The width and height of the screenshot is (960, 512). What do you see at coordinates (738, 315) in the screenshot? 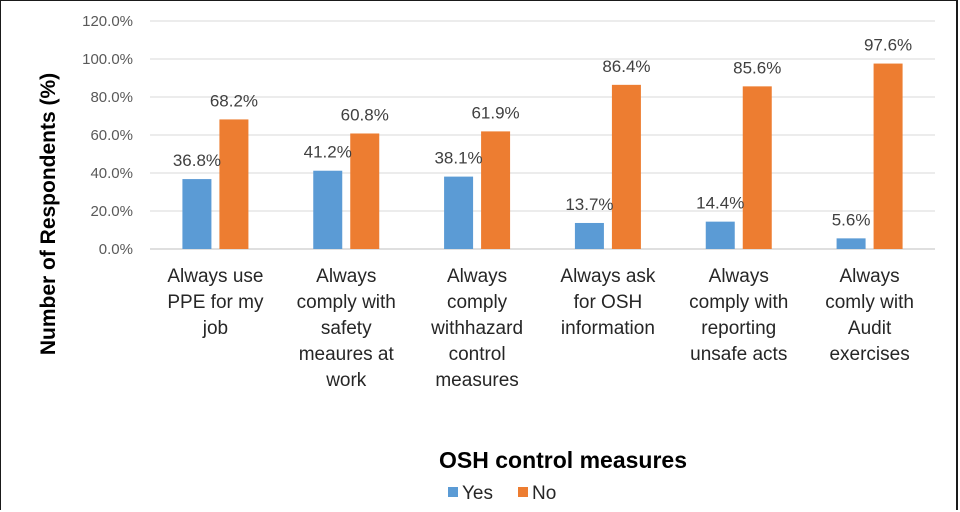
I see `category-label: Always comply with reporting unsafe acts` at bounding box center [738, 315].